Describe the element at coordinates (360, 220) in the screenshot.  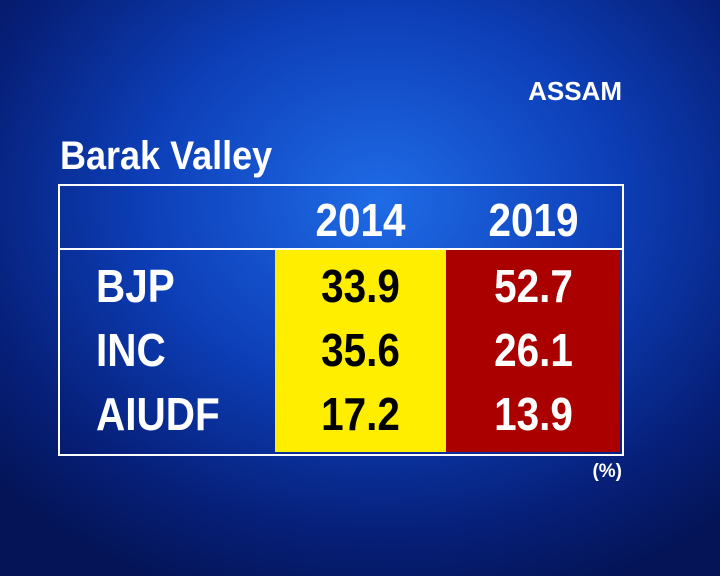
I see `column-header: 2014` at that location.